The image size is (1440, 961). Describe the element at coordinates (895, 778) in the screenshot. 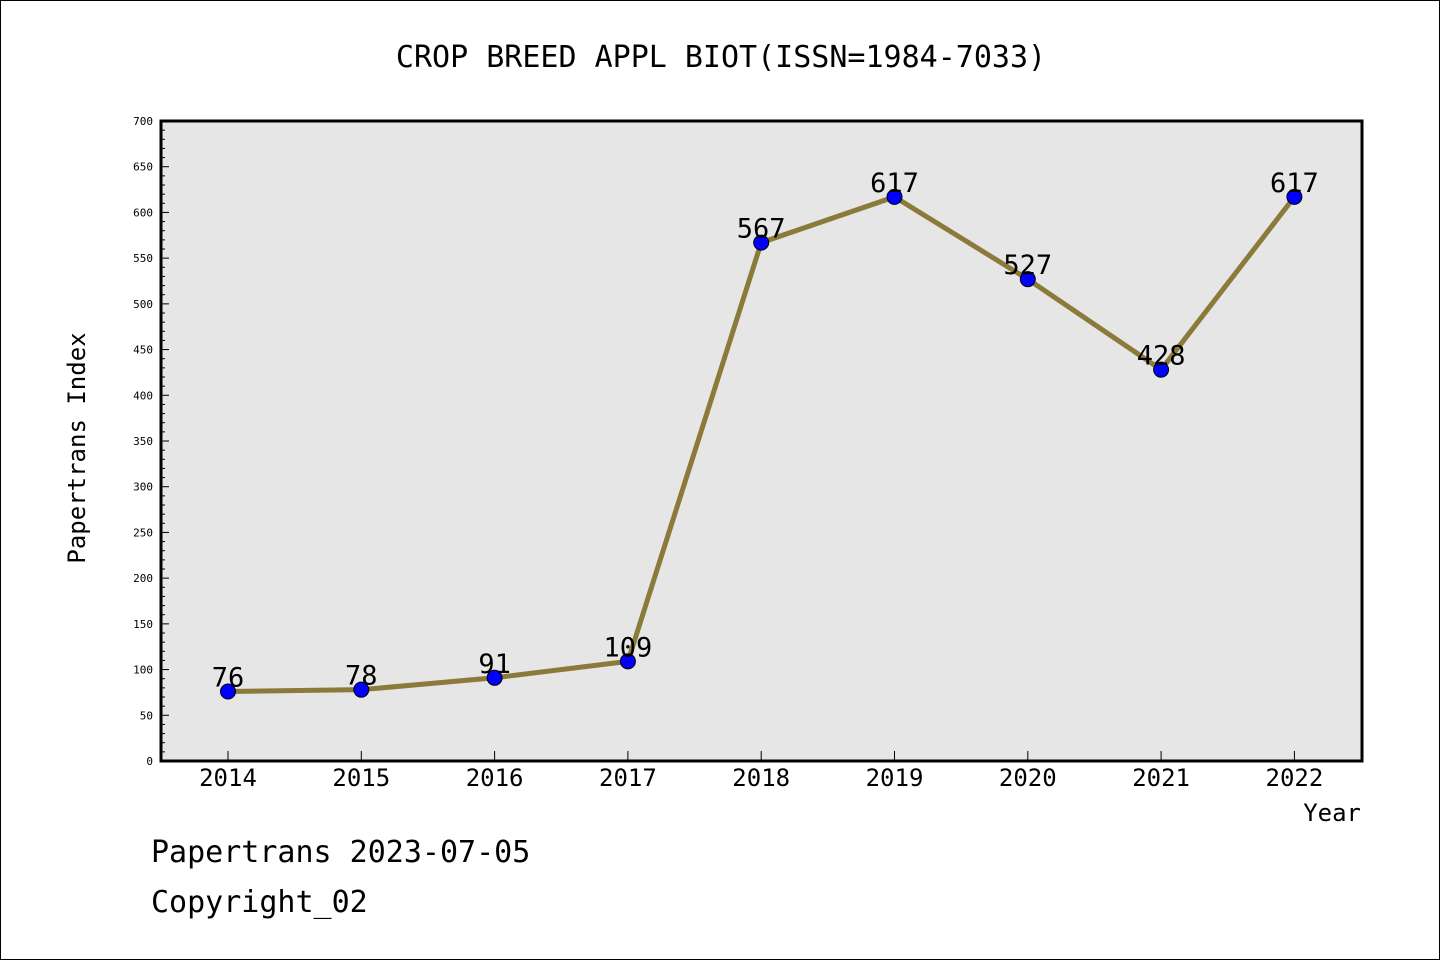

I see `x-tick-label: 2019` at that location.